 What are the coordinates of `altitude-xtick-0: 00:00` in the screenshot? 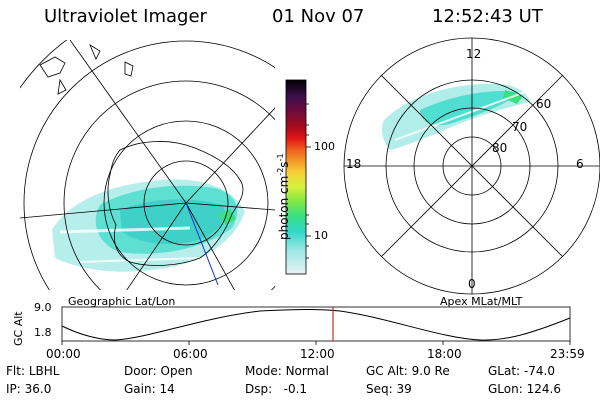 It's located at (63, 354).